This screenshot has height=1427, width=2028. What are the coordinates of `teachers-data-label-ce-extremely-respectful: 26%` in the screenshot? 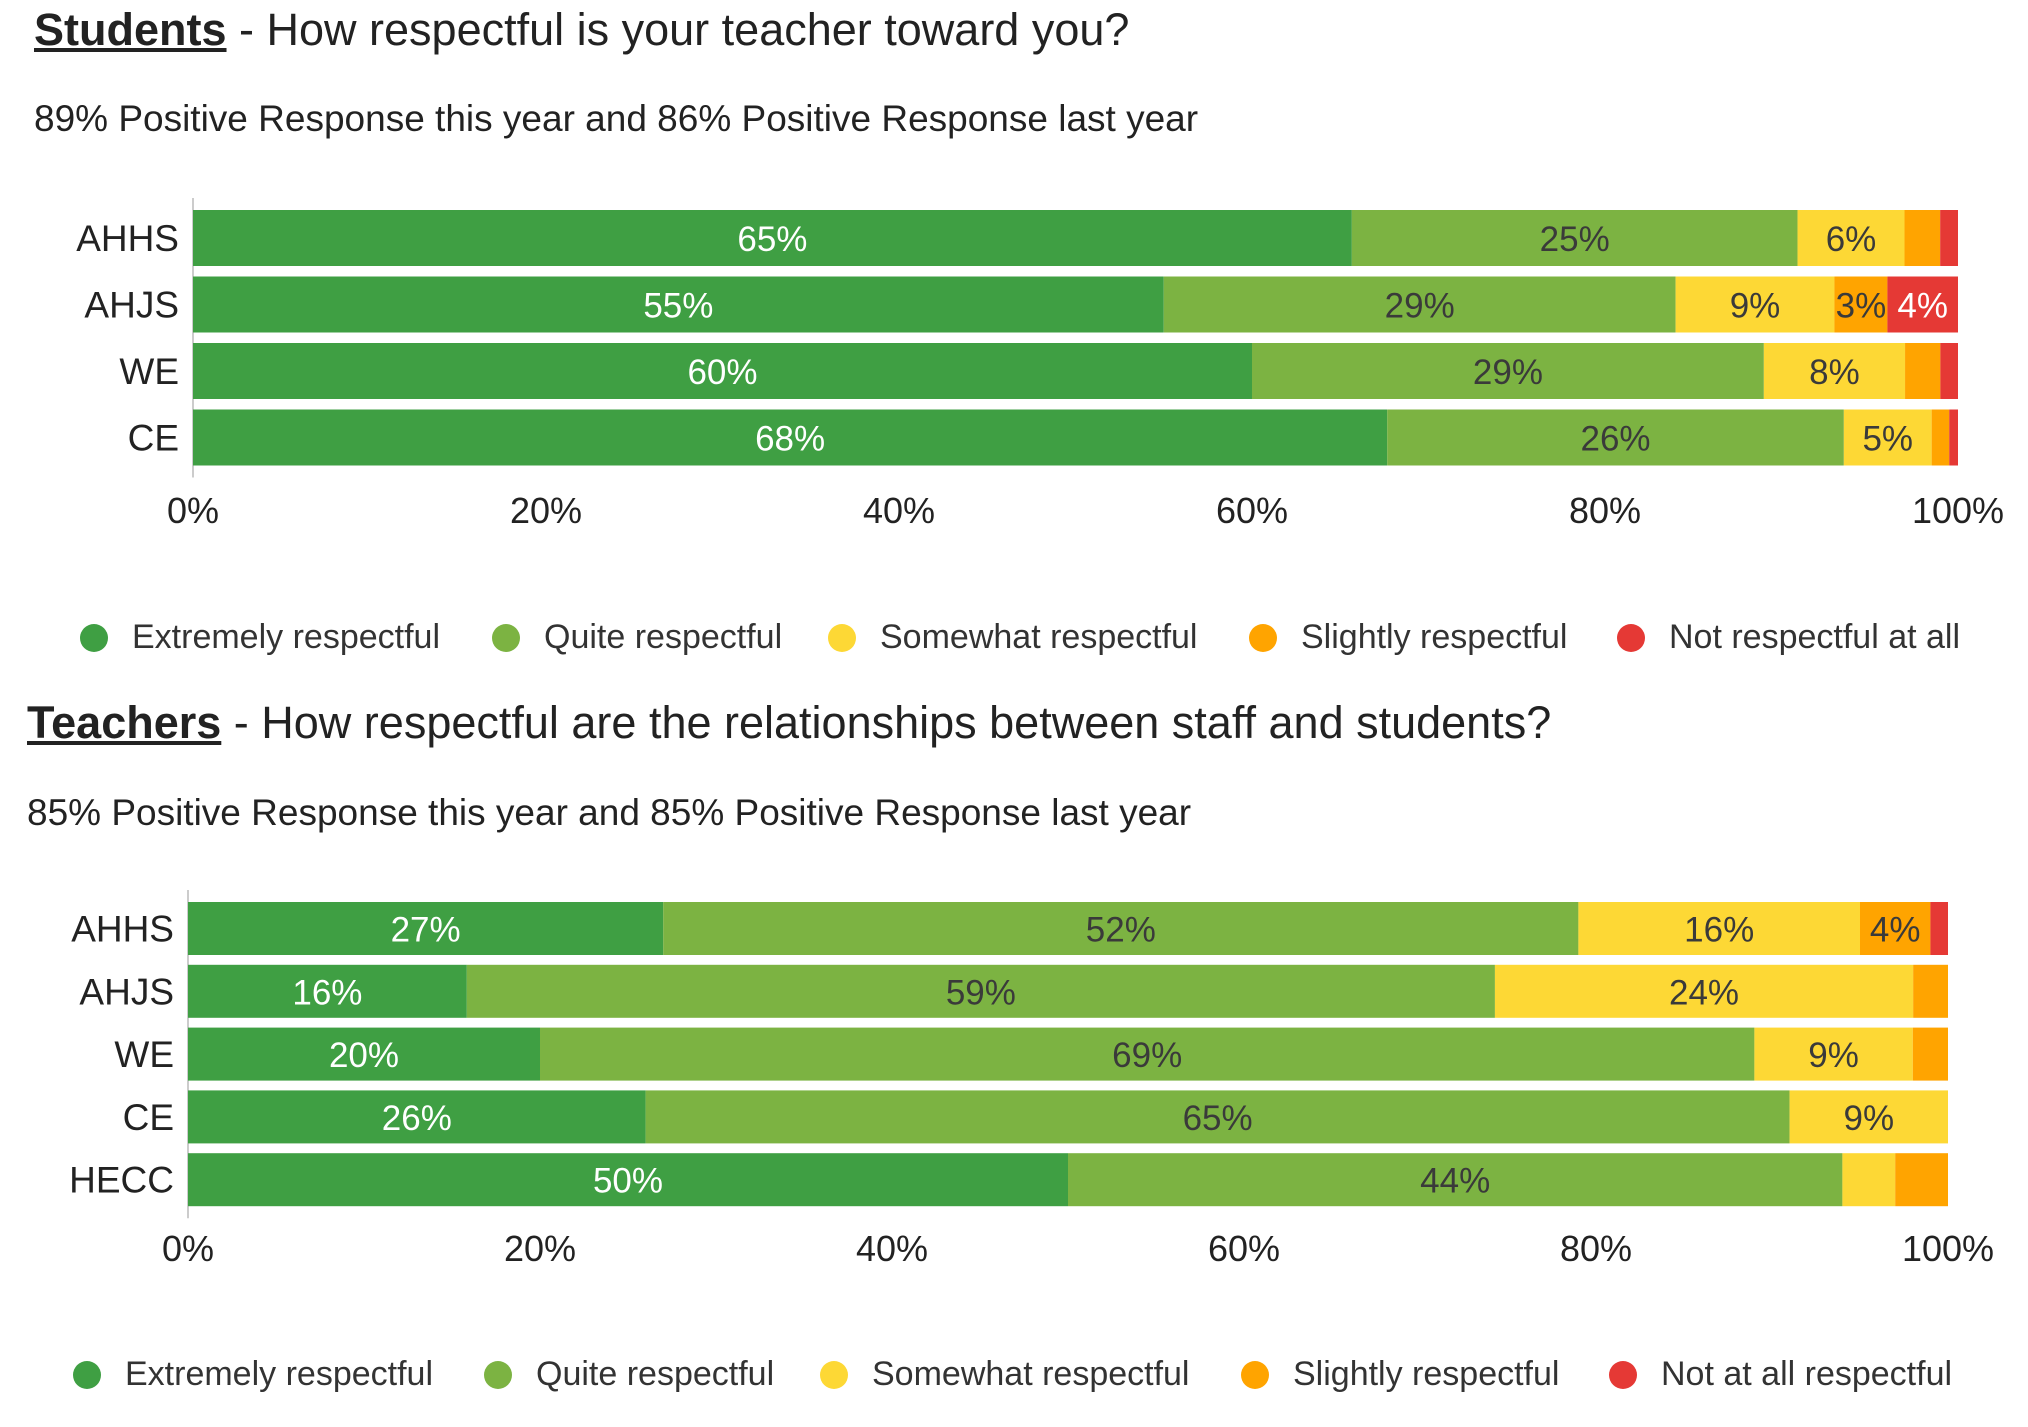 It's located at (417, 1118).